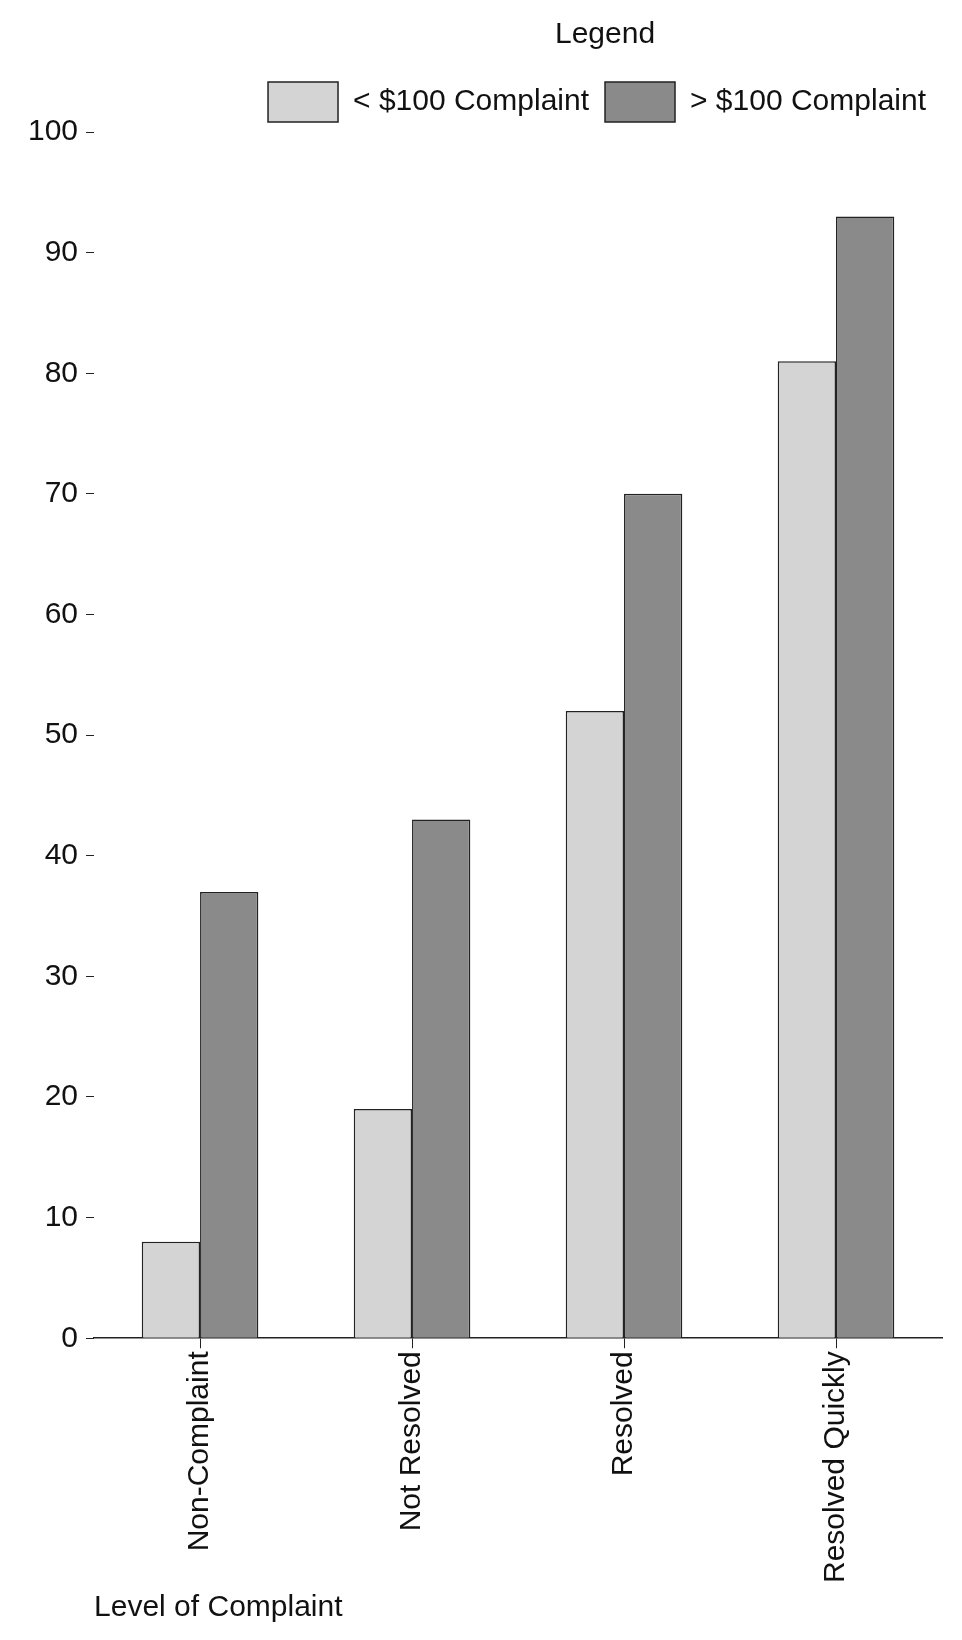 The height and width of the screenshot is (1640, 962). What do you see at coordinates (61, 1095) in the screenshot?
I see `y-tick-label: 20` at bounding box center [61, 1095].